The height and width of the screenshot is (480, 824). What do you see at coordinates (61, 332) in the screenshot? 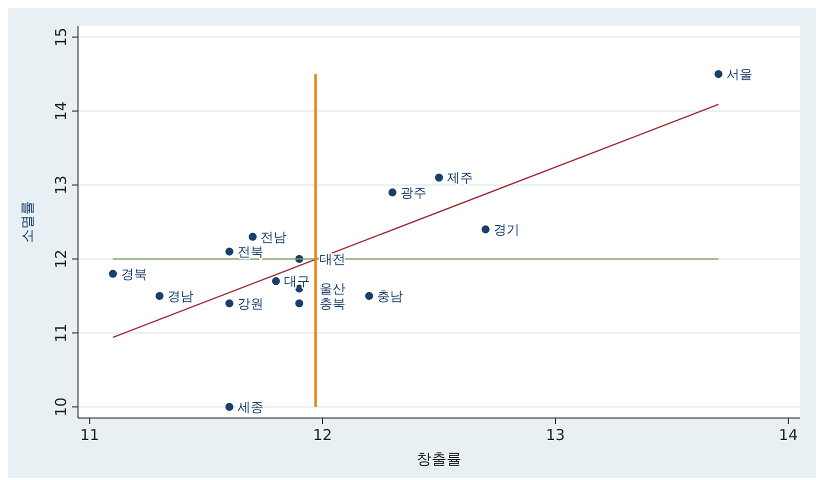
I see `y-tick-label: 11` at bounding box center [61, 332].